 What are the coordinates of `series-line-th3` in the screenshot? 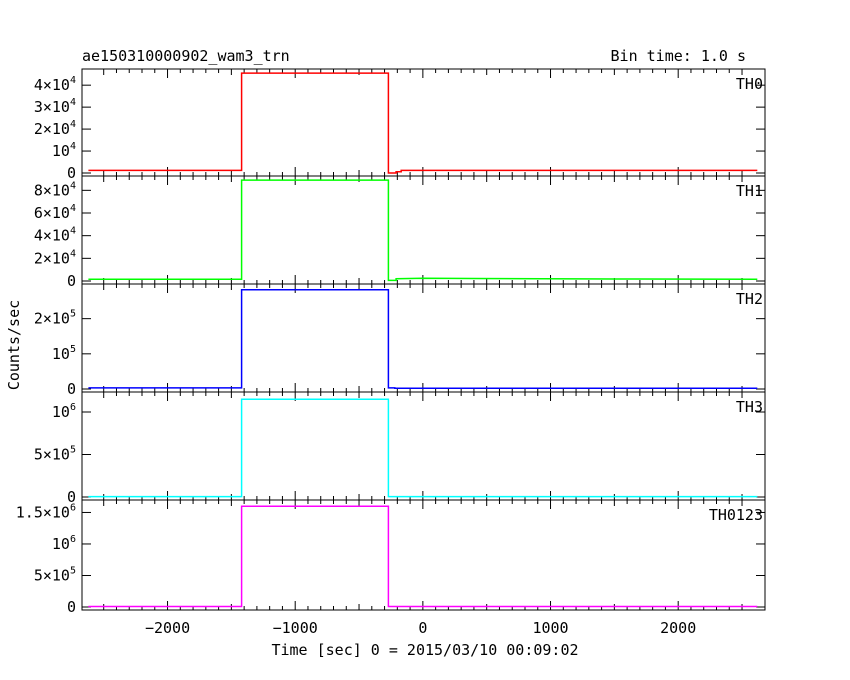 It's located at (423, 448).